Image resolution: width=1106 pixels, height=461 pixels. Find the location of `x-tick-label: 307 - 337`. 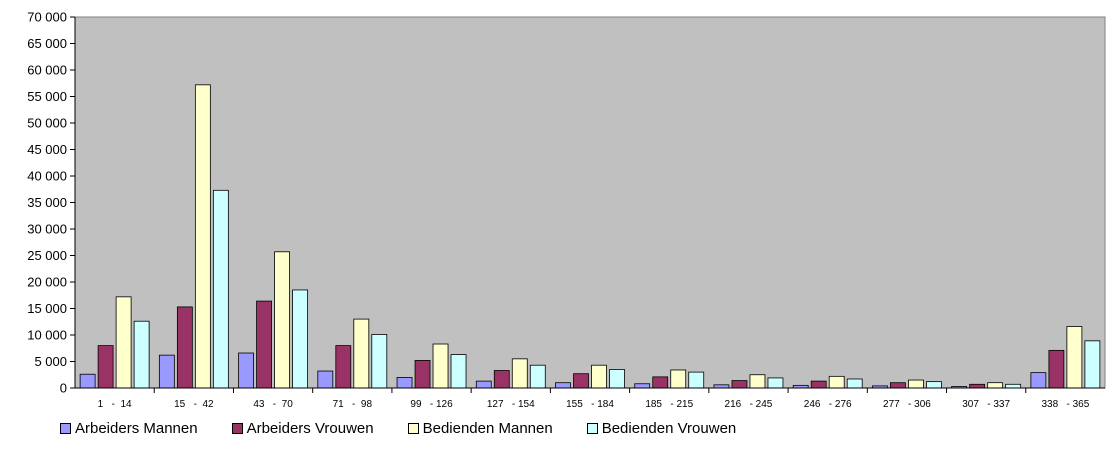

x-tick-label: 307 - 337 is located at coordinates (986, 404).